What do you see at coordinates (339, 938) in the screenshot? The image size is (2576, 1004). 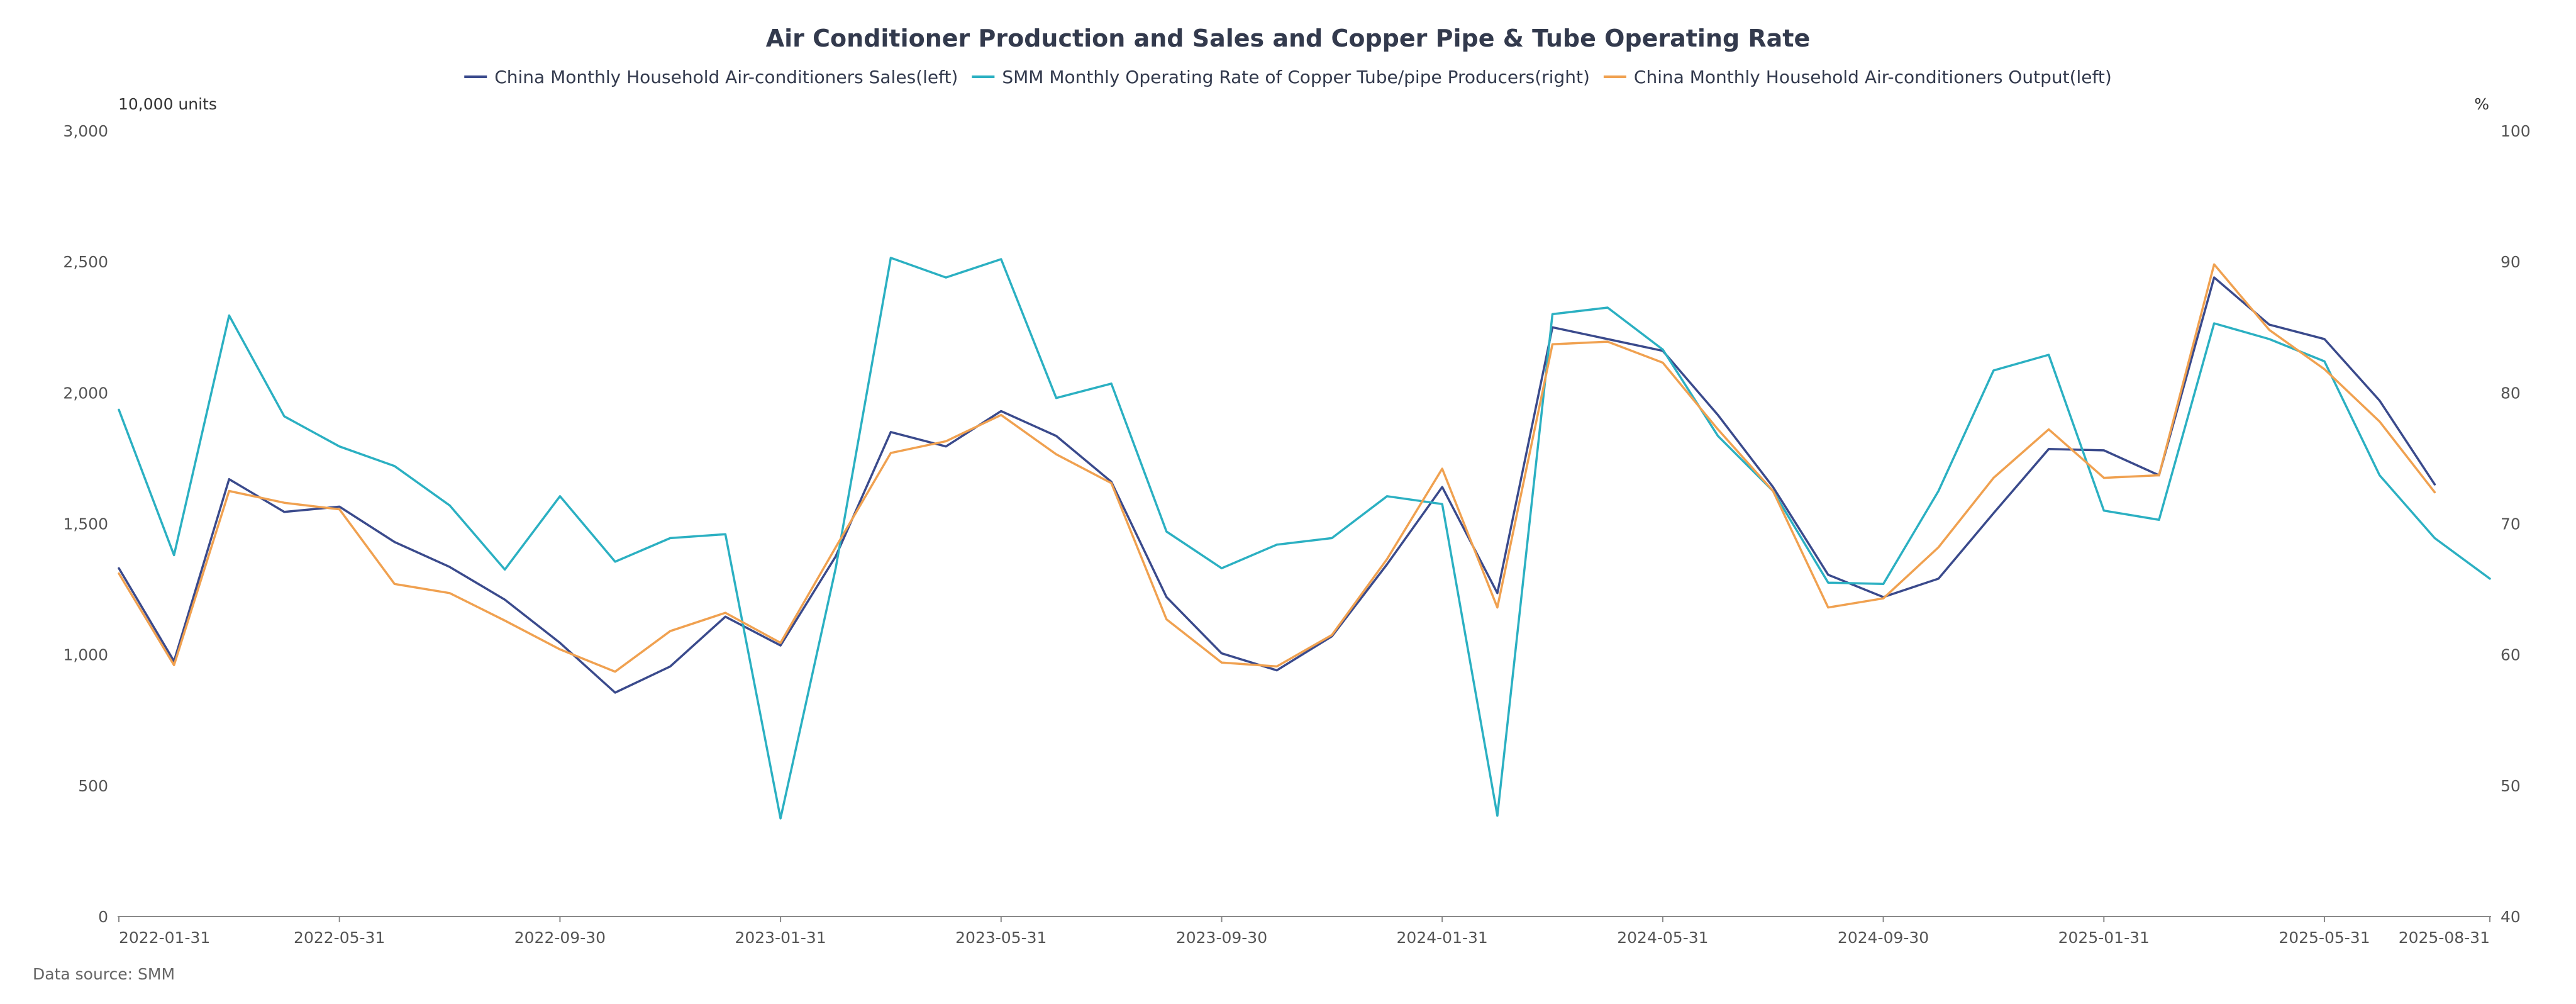 I see `x-tick-label: 2022-05-31` at bounding box center [339, 938].